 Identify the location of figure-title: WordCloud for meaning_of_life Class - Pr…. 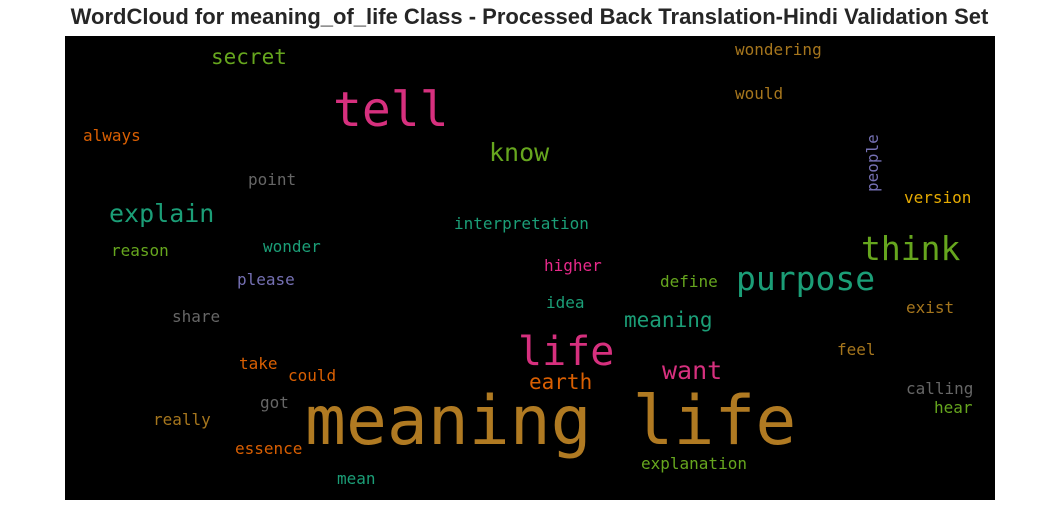
(529, 16).